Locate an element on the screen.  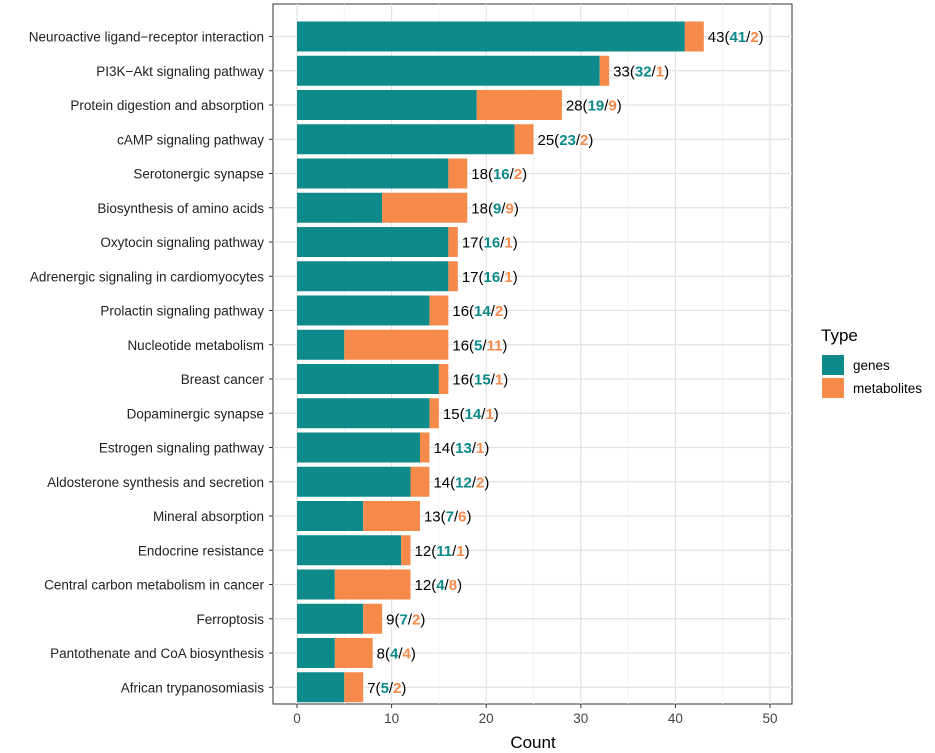
data-label-metabolites: 6 is located at coordinates (462, 517).